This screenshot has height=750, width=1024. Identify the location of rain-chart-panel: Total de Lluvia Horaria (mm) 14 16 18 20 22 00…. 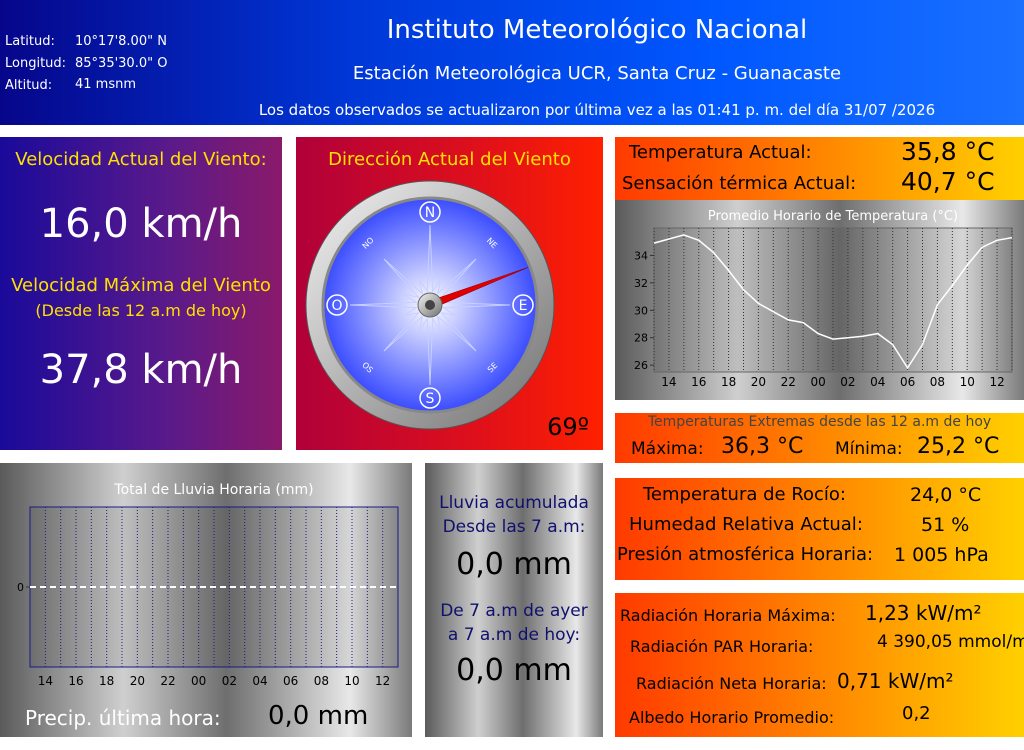
(206, 600).